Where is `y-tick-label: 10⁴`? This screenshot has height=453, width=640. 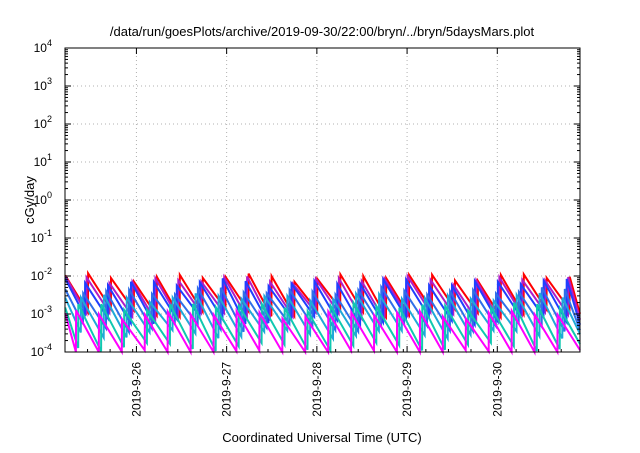 y-tick-label: 10⁴ is located at coordinates (43, 46).